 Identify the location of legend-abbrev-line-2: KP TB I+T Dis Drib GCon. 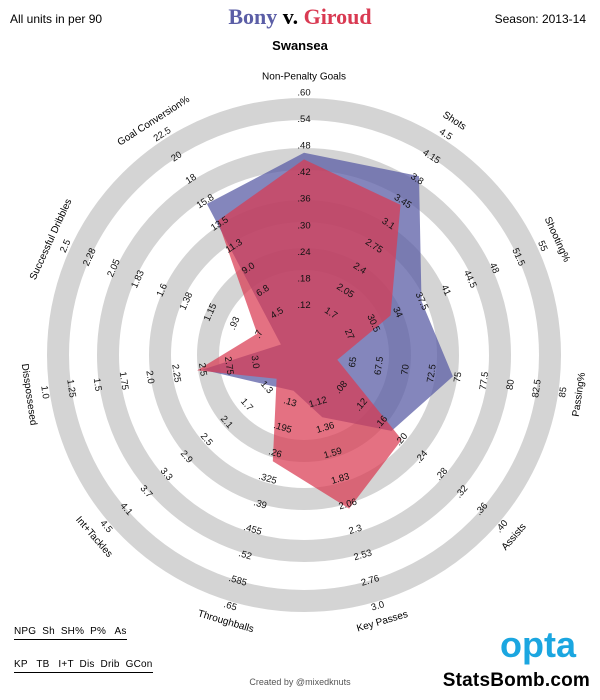
(83, 666).